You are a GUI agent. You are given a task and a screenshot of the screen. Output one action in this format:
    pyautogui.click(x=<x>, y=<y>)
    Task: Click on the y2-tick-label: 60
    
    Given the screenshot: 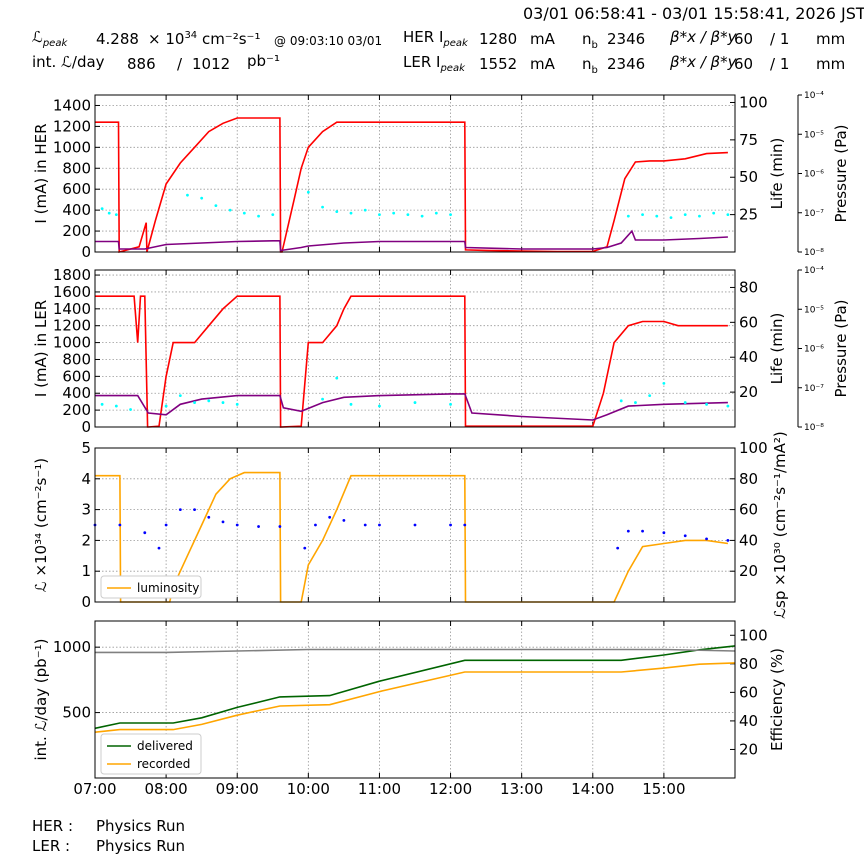 What is the action you would take?
    pyautogui.click(x=748, y=510)
    